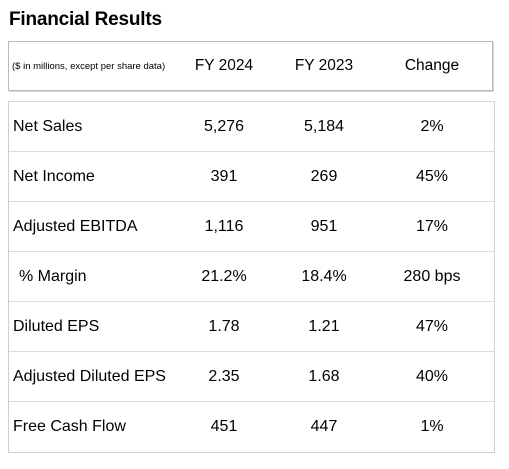 This screenshot has height=469, width=509. What do you see at coordinates (324, 226) in the screenshot?
I see `row-fy2023: 951` at bounding box center [324, 226].